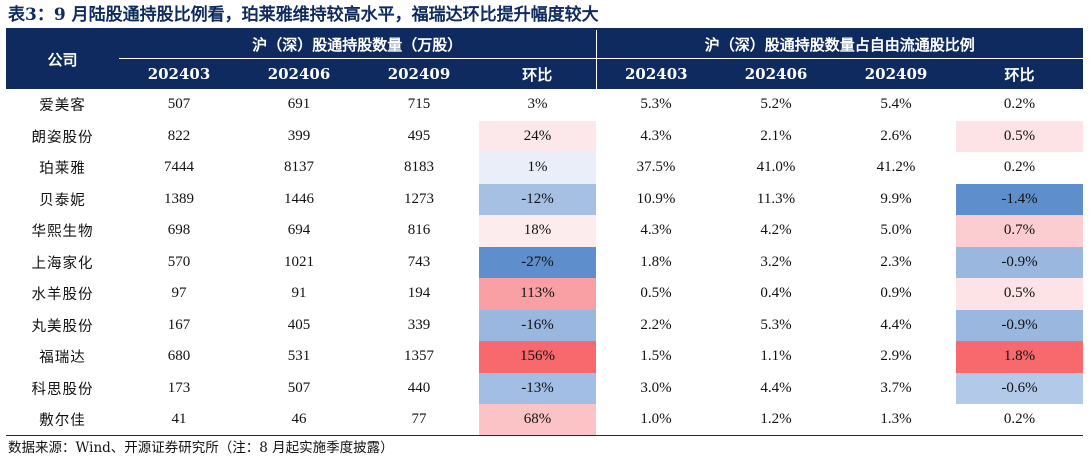  What do you see at coordinates (179, 261) in the screenshot?
I see `shares-202403-cell: 570` at bounding box center [179, 261].